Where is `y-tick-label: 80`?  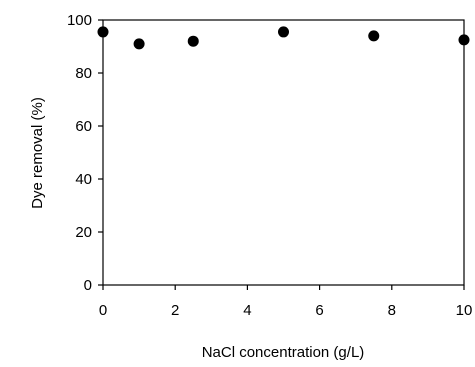 y-tick-label: 80 is located at coordinates (83, 73).